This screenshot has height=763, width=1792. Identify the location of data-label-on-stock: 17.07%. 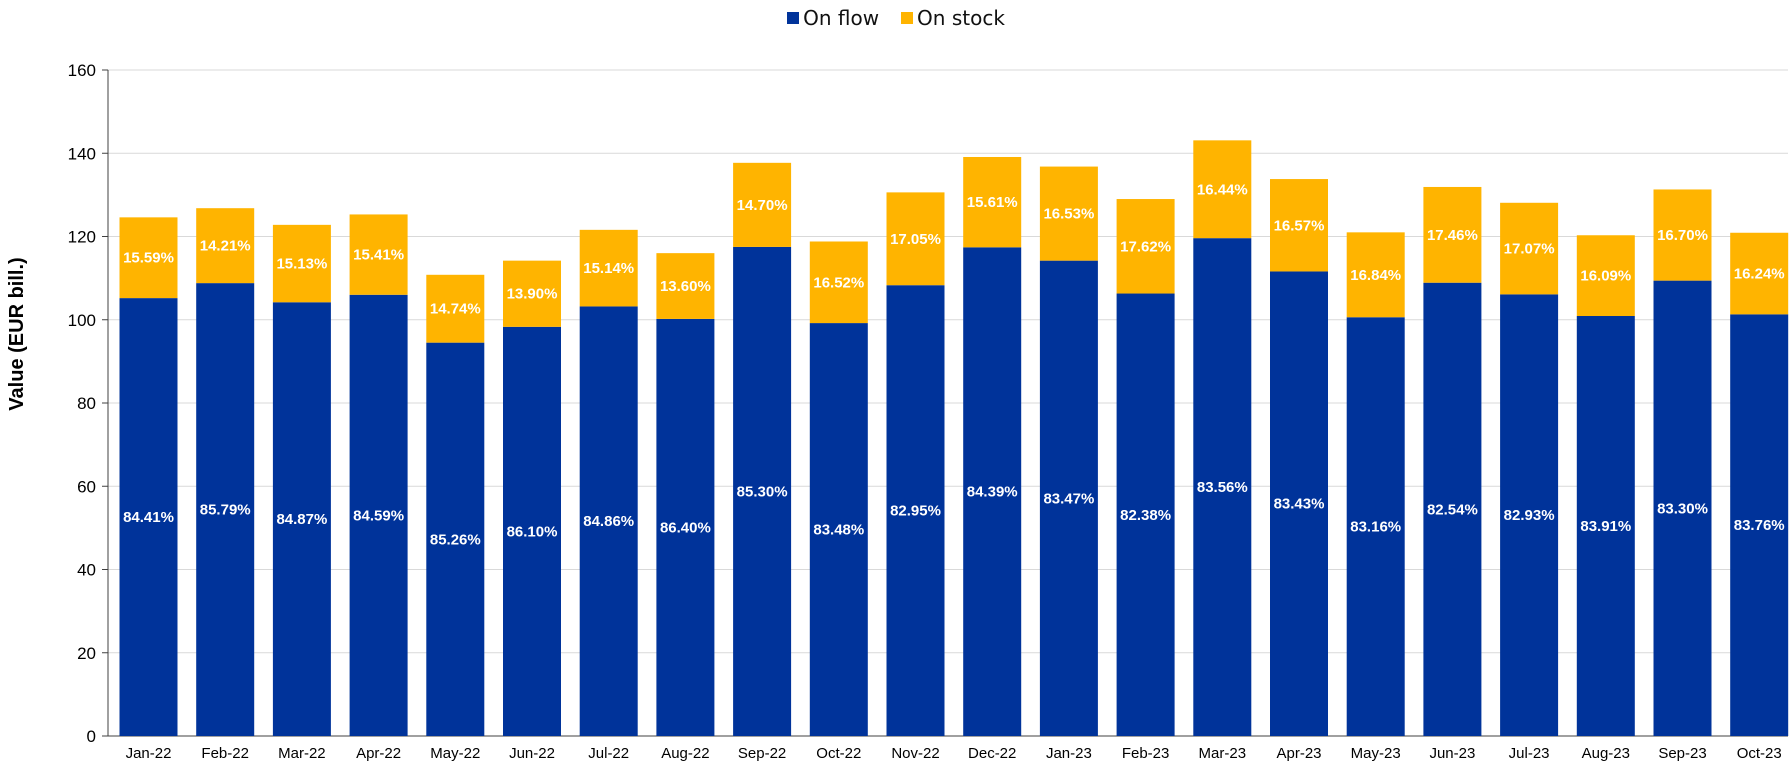
(1529, 249).